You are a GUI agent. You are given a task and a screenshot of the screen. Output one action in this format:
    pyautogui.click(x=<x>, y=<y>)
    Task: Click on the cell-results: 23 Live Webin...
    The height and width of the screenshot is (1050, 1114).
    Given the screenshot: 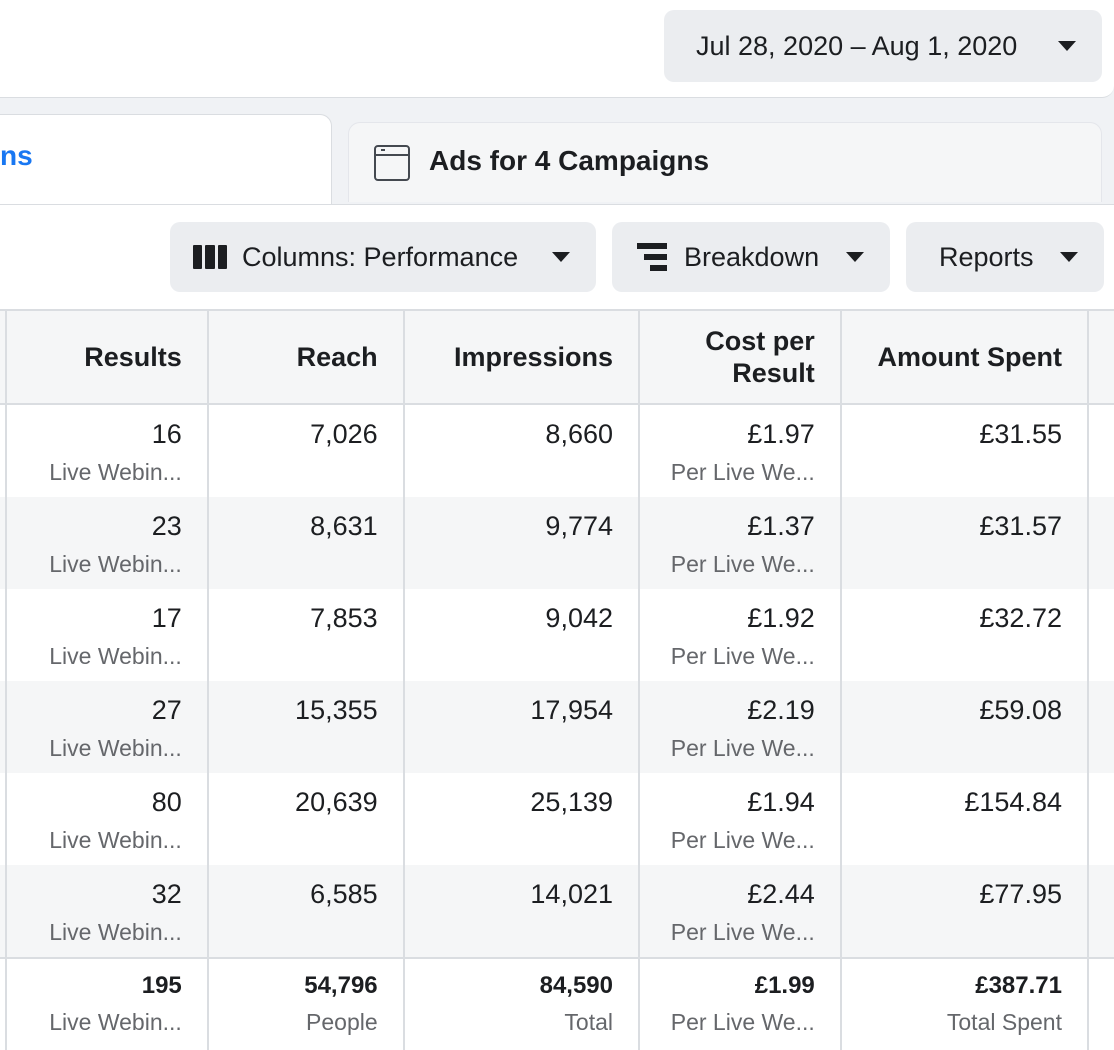 What is the action you would take?
    pyautogui.click(x=108, y=543)
    